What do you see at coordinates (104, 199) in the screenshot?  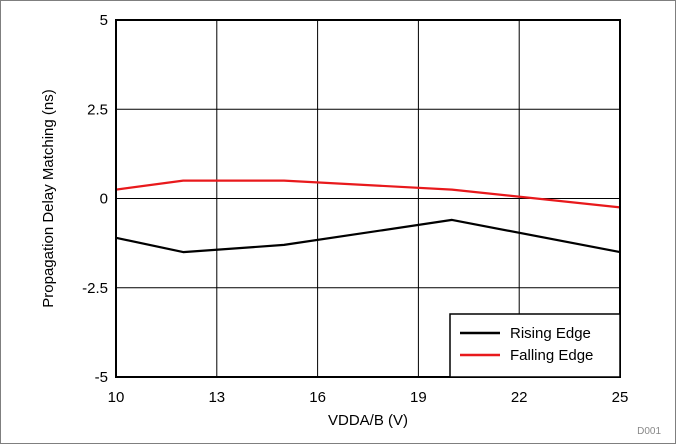 I see `y-tick-label: 0` at bounding box center [104, 199].